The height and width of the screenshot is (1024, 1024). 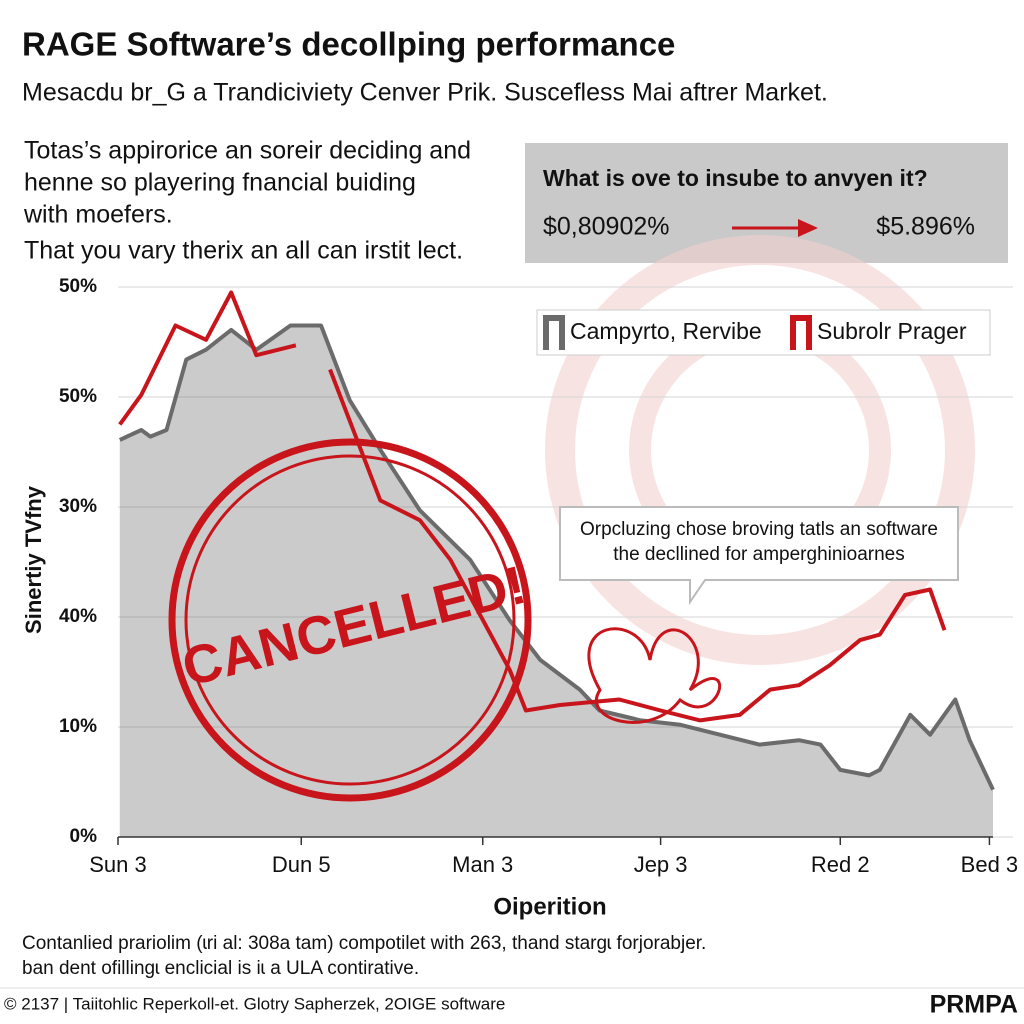 I want to click on knot-decoration, so click(x=654, y=675).